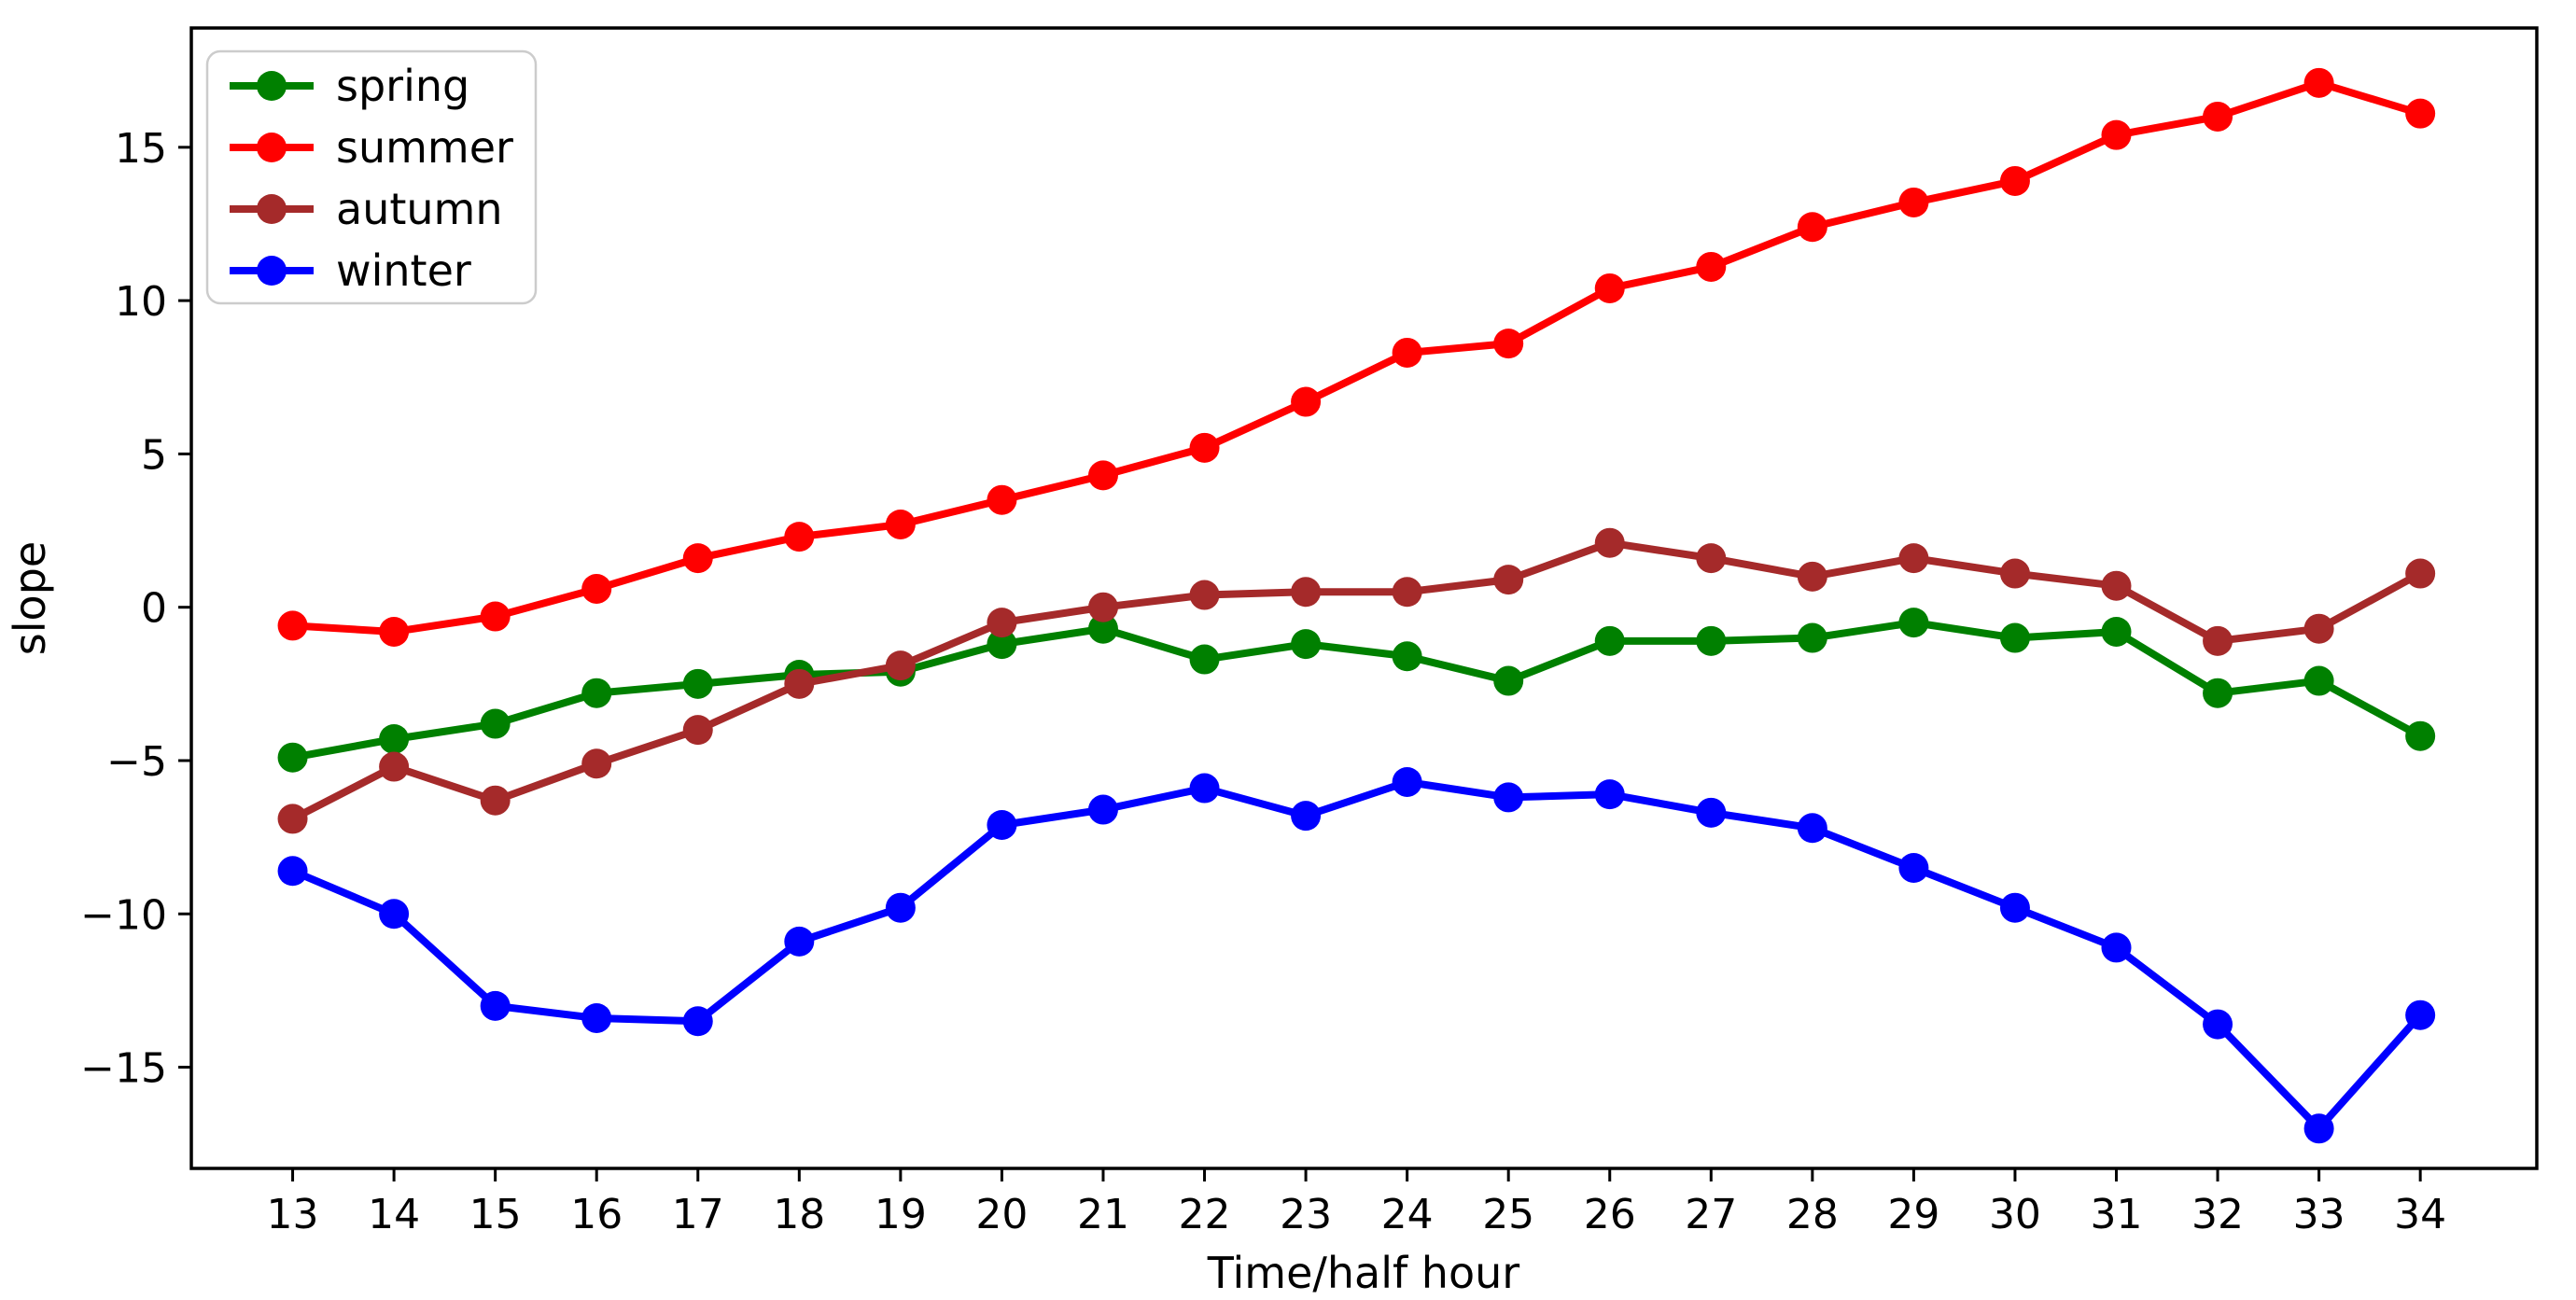  What do you see at coordinates (1610, 1214) in the screenshot?
I see `x-tick-label: 26` at bounding box center [1610, 1214].